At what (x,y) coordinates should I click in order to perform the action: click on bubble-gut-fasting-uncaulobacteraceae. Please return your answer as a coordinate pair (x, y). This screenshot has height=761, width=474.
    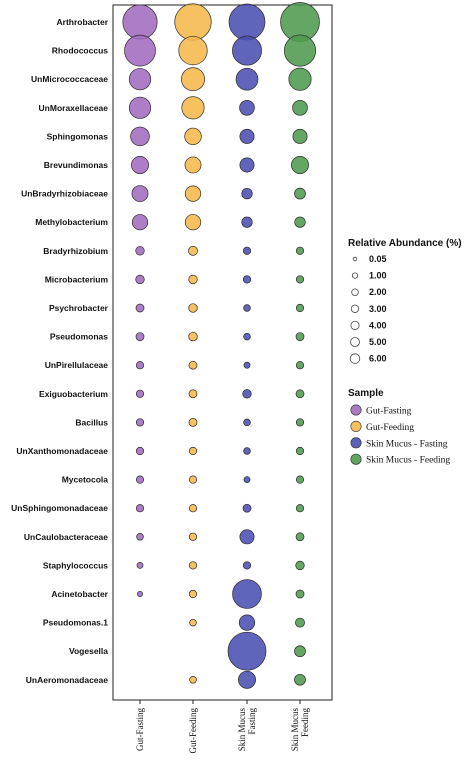
    Looking at the image, I should click on (140, 537).